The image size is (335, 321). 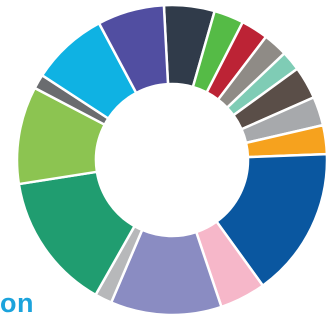 What do you see at coordinates (17, 303) in the screenshot?
I see `caption-fragment: on` at bounding box center [17, 303].